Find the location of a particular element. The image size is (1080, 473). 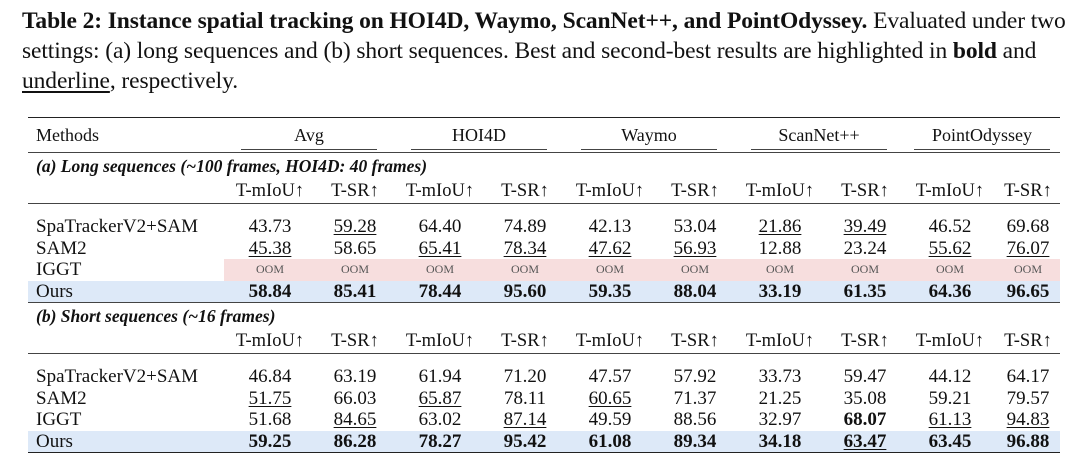

value-cell: 33.73 is located at coordinates (780, 376).